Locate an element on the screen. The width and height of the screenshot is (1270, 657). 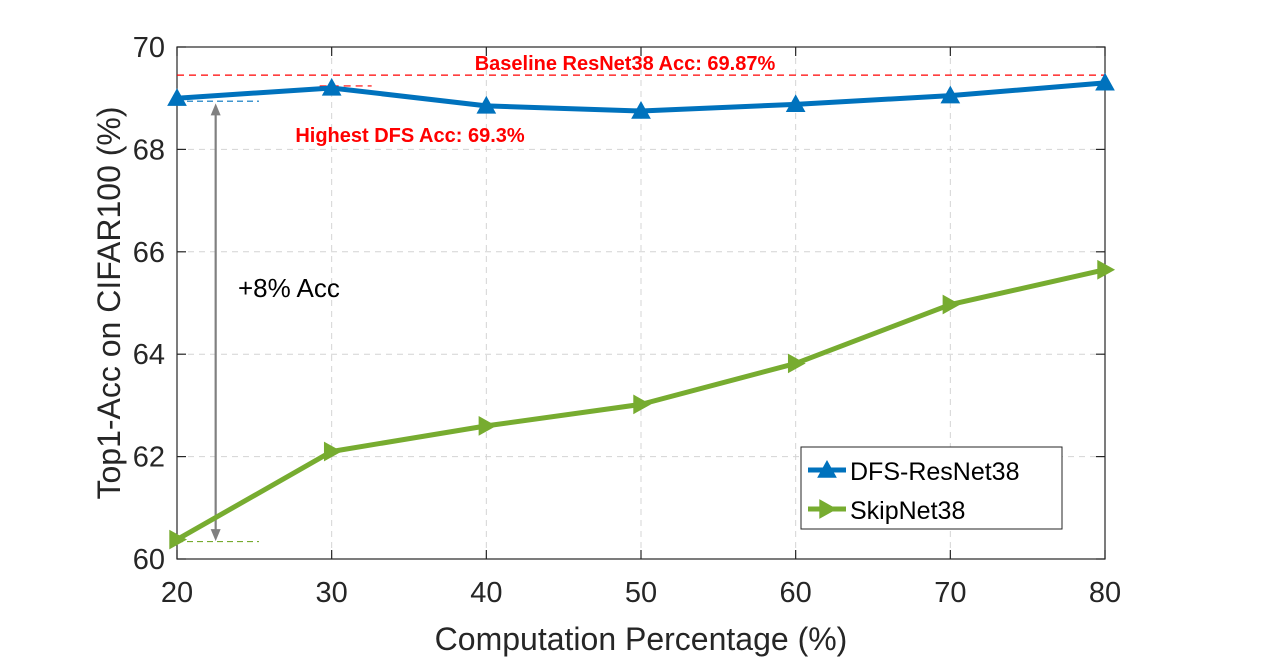
legend: DFS-ResNet38 SkipNet38 is located at coordinates (931, 488).